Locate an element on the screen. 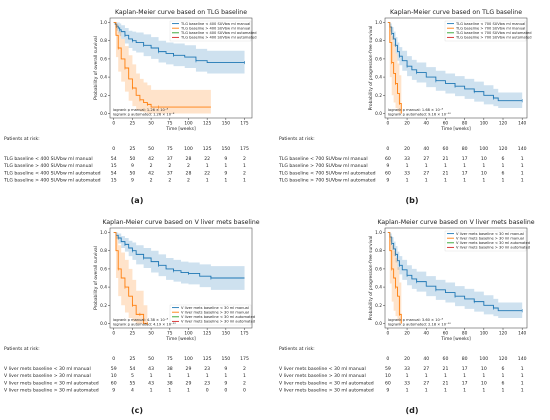  risk-count: 37 is located at coordinates (170, 173).